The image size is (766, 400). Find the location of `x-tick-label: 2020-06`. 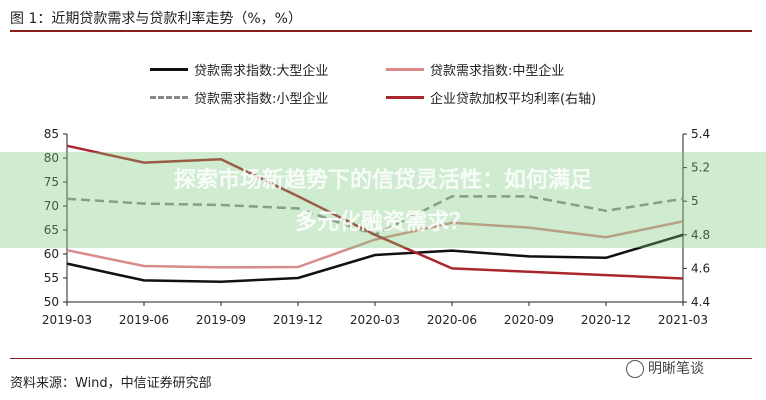

x-tick-label: 2020-06 is located at coordinates (452, 320).